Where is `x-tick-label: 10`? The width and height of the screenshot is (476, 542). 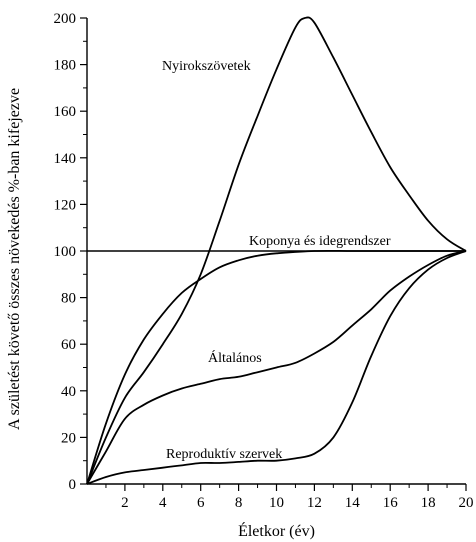 x-tick-label: 10 is located at coordinates (276, 503).